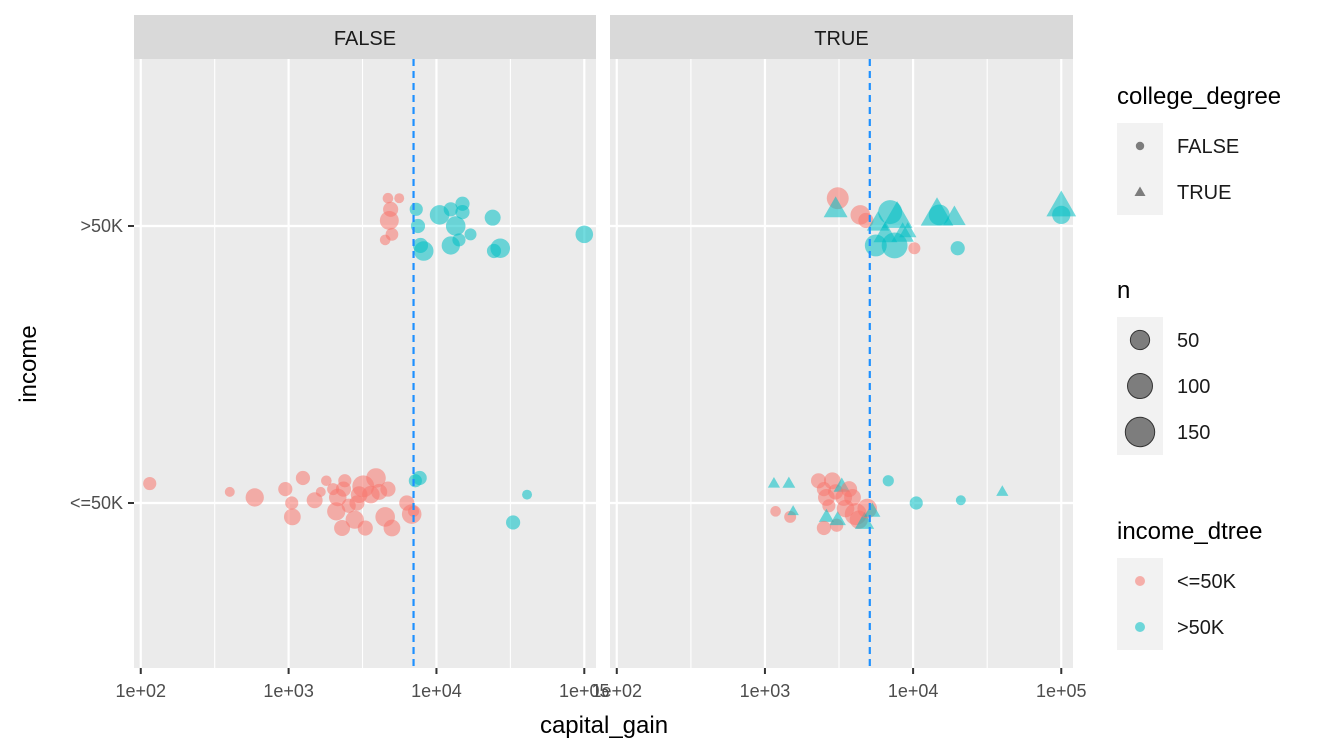 The height and width of the screenshot is (756, 1344). Describe the element at coordinates (1207, 582) in the screenshot. I see `legend-label: <=50K` at that location.